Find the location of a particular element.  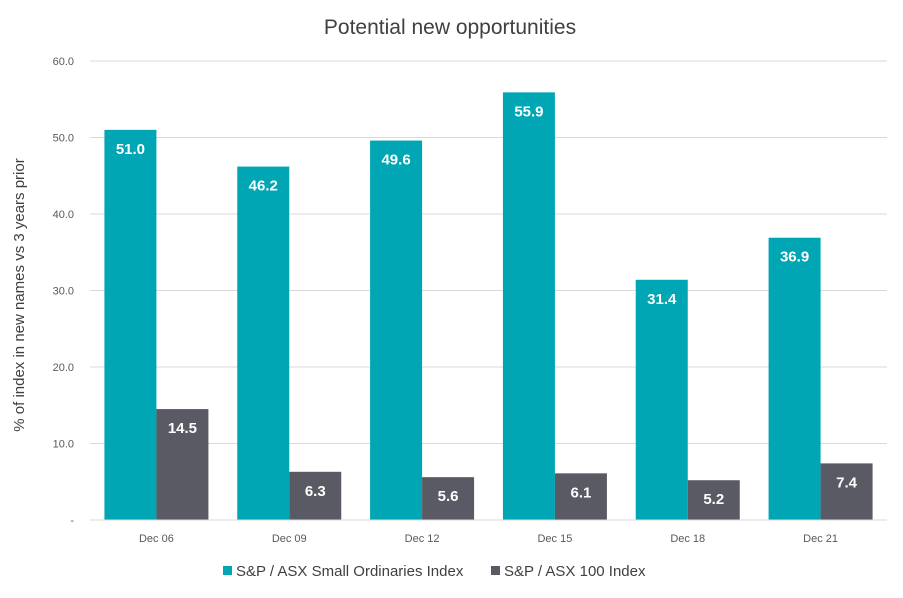

data-label: 55.9 is located at coordinates (528, 111).